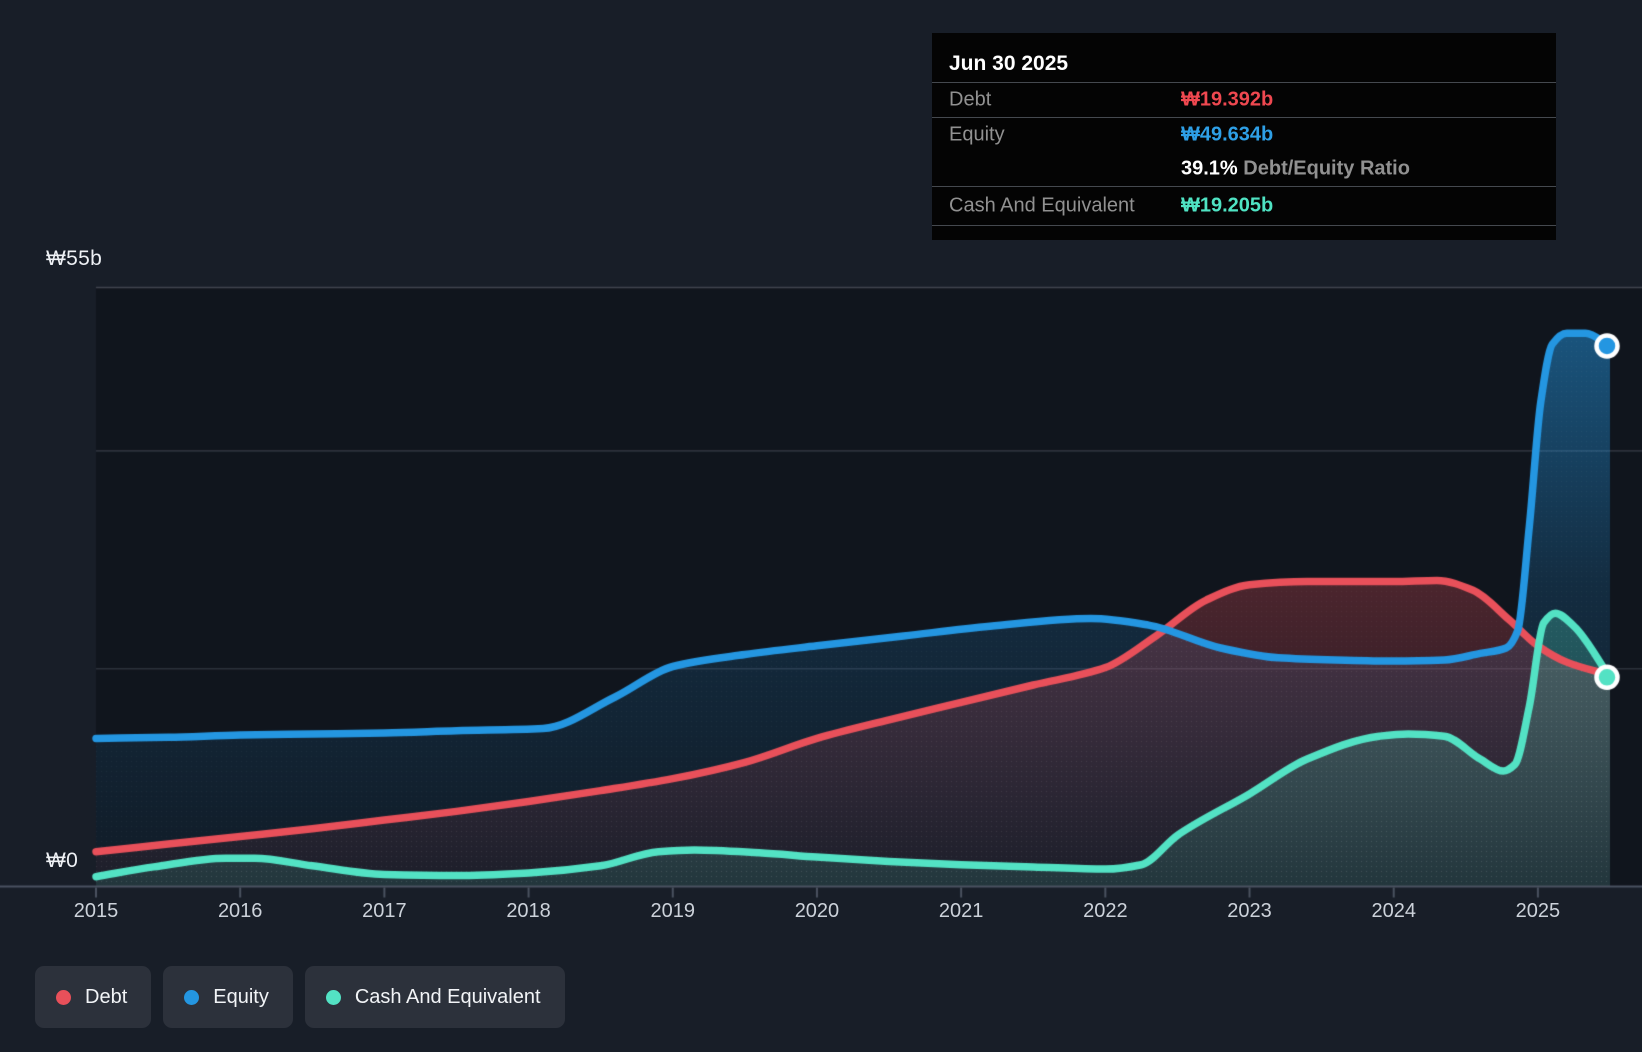 This screenshot has height=1052, width=1642. What do you see at coordinates (300, 997) in the screenshot?
I see `chart-legend: Debt Equity Cash And Equivalent` at bounding box center [300, 997].